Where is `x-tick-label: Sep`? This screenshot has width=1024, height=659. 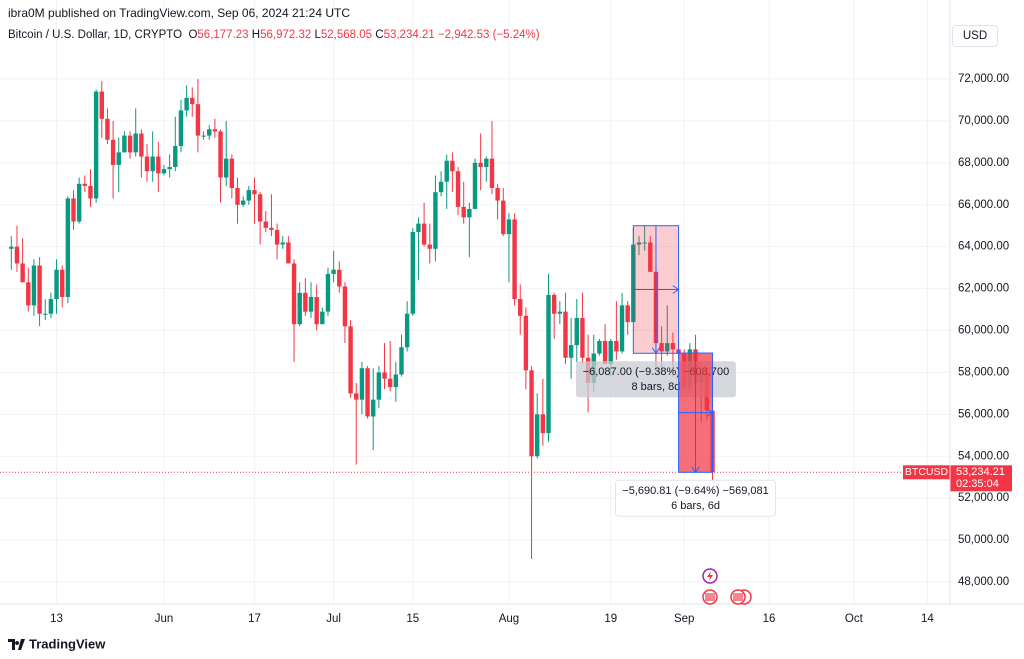
x-tick-label: Sep is located at coordinates (684, 619).